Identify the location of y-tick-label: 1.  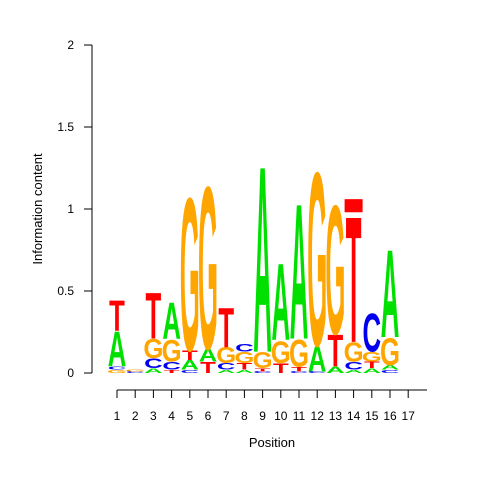
(70, 209).